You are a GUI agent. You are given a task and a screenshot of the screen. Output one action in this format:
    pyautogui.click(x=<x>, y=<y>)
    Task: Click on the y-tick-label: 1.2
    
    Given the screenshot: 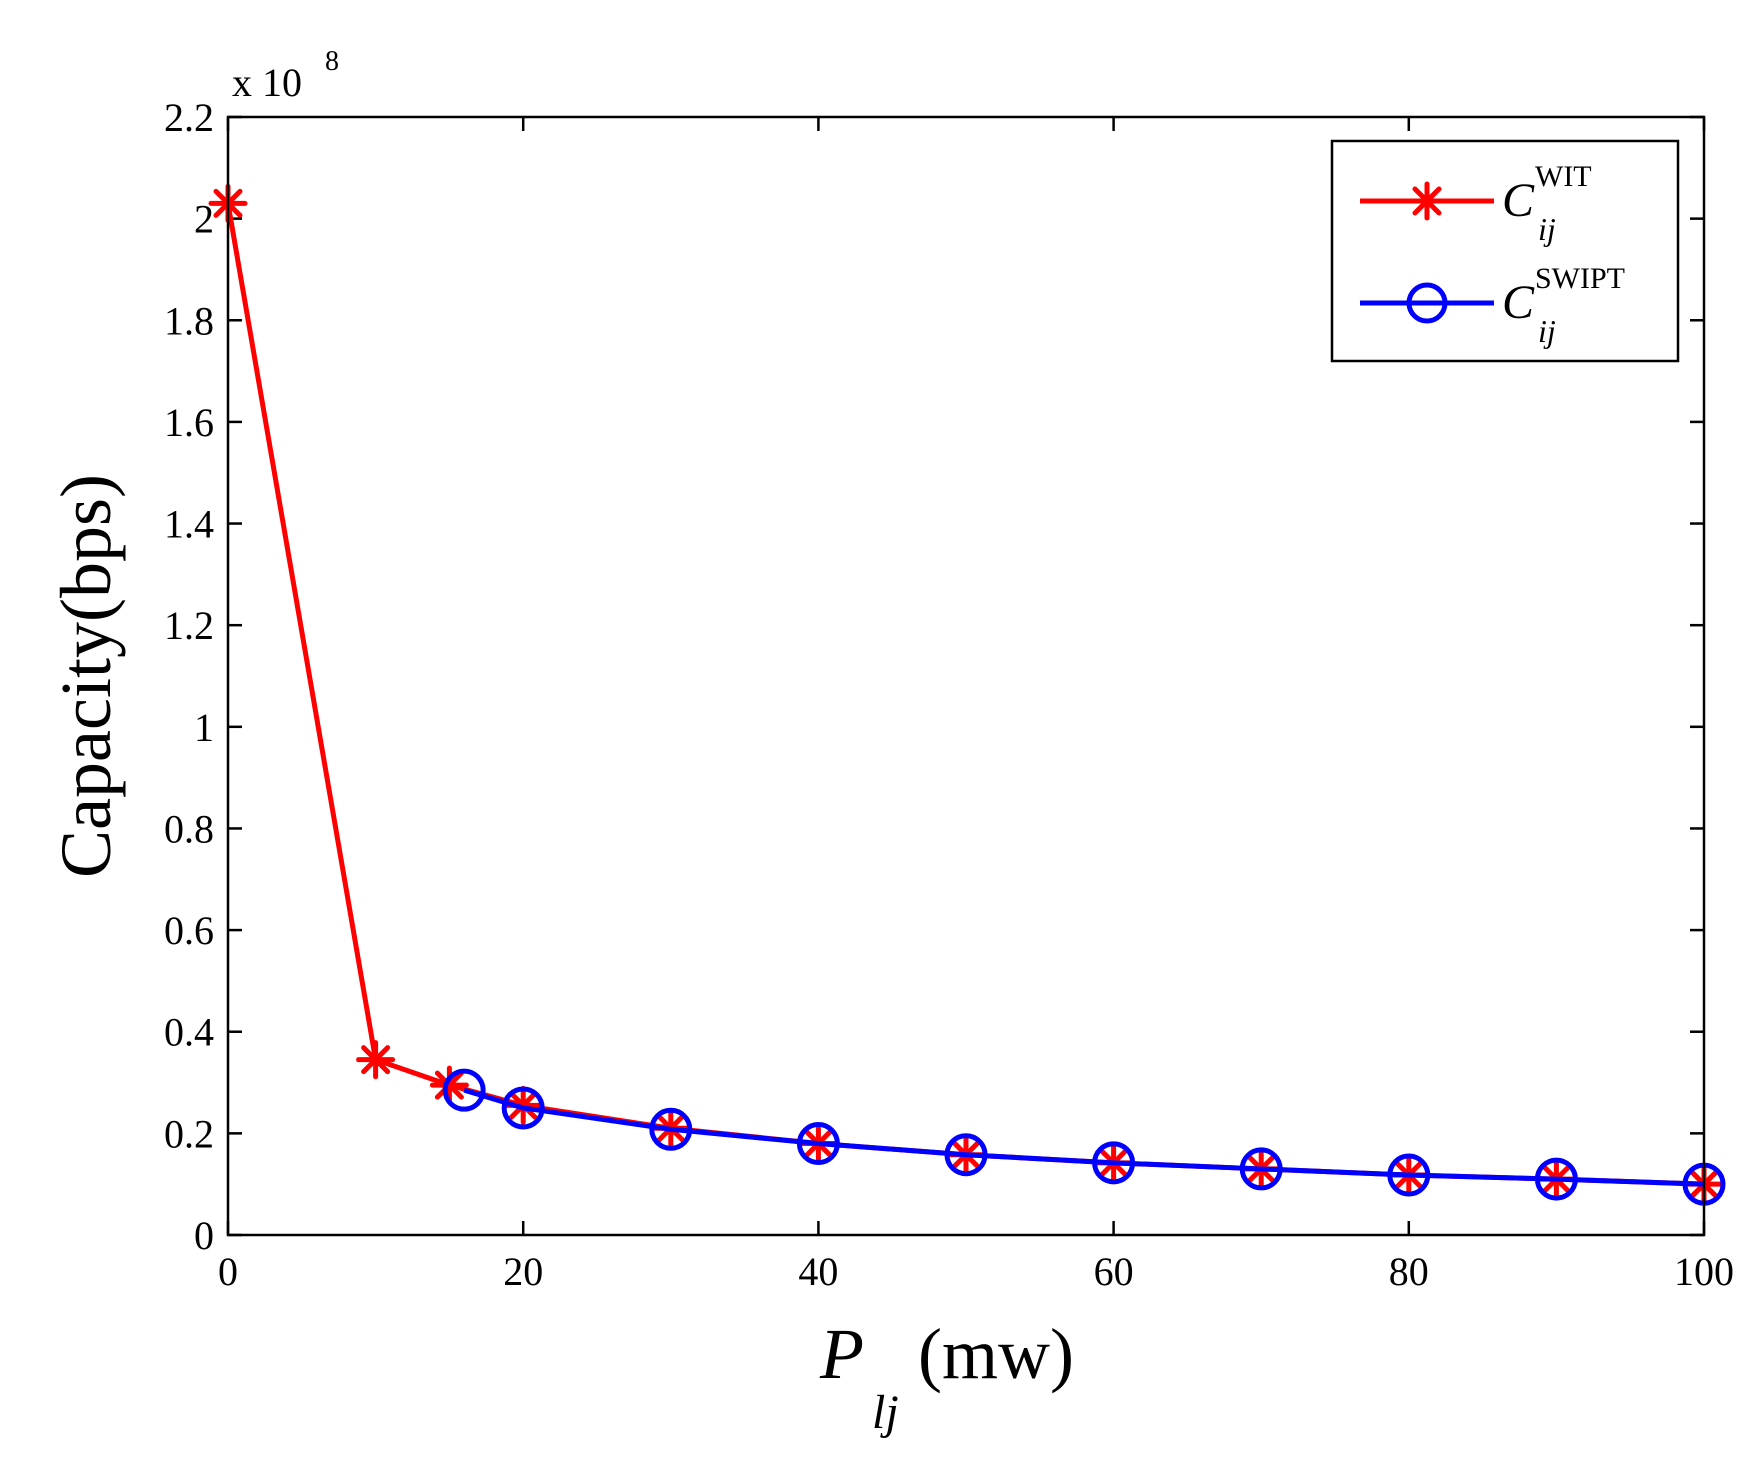 What is the action you would take?
    pyautogui.click(x=189, y=625)
    